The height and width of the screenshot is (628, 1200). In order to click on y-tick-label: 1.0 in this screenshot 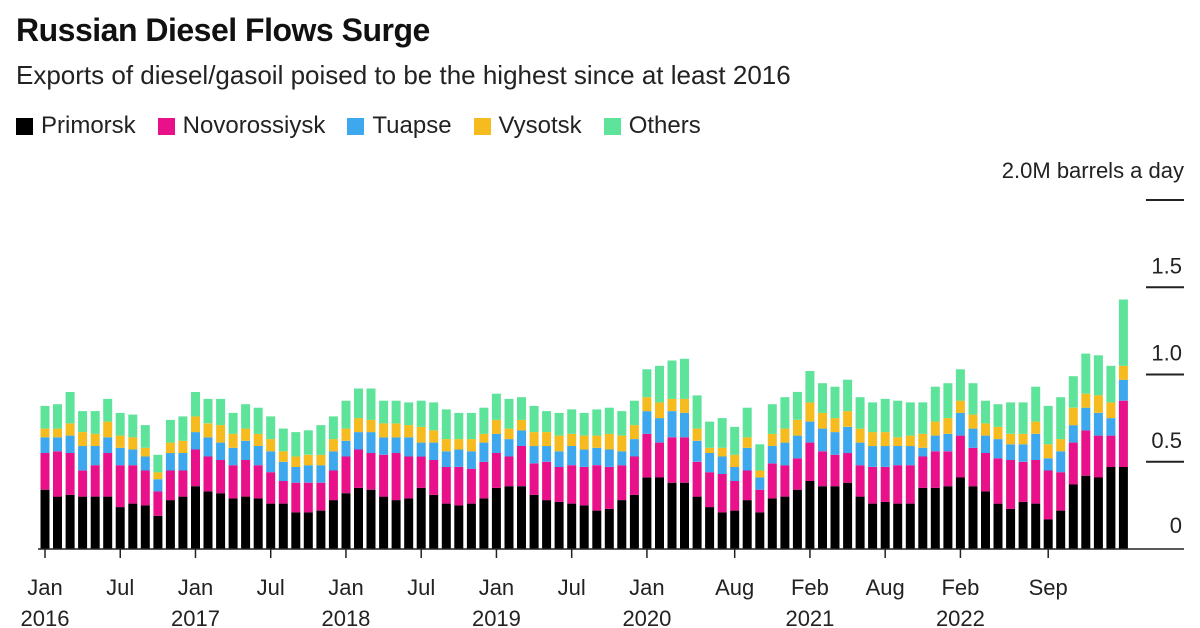, I will do `click(1166, 353)`.